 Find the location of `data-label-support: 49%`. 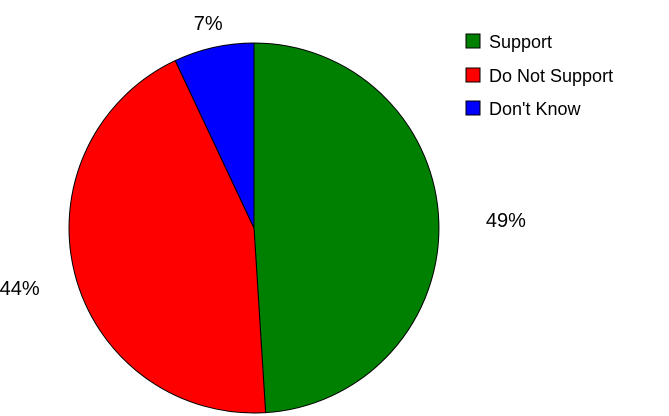

data-label-support: 49% is located at coordinates (506, 221).